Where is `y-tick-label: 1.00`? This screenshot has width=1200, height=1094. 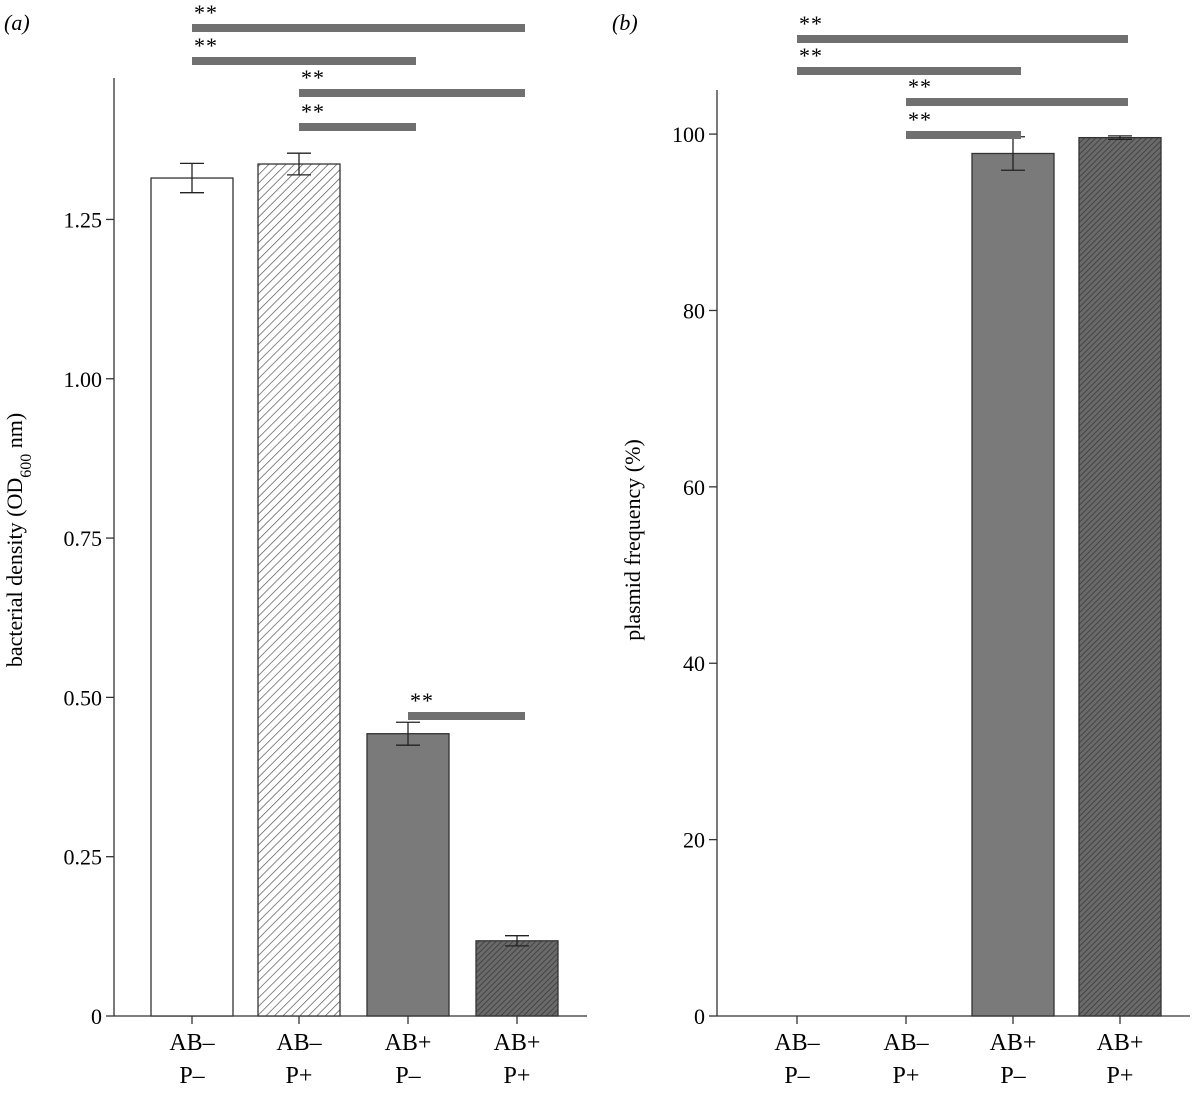
y-tick-label: 1.00 is located at coordinates (83, 379).